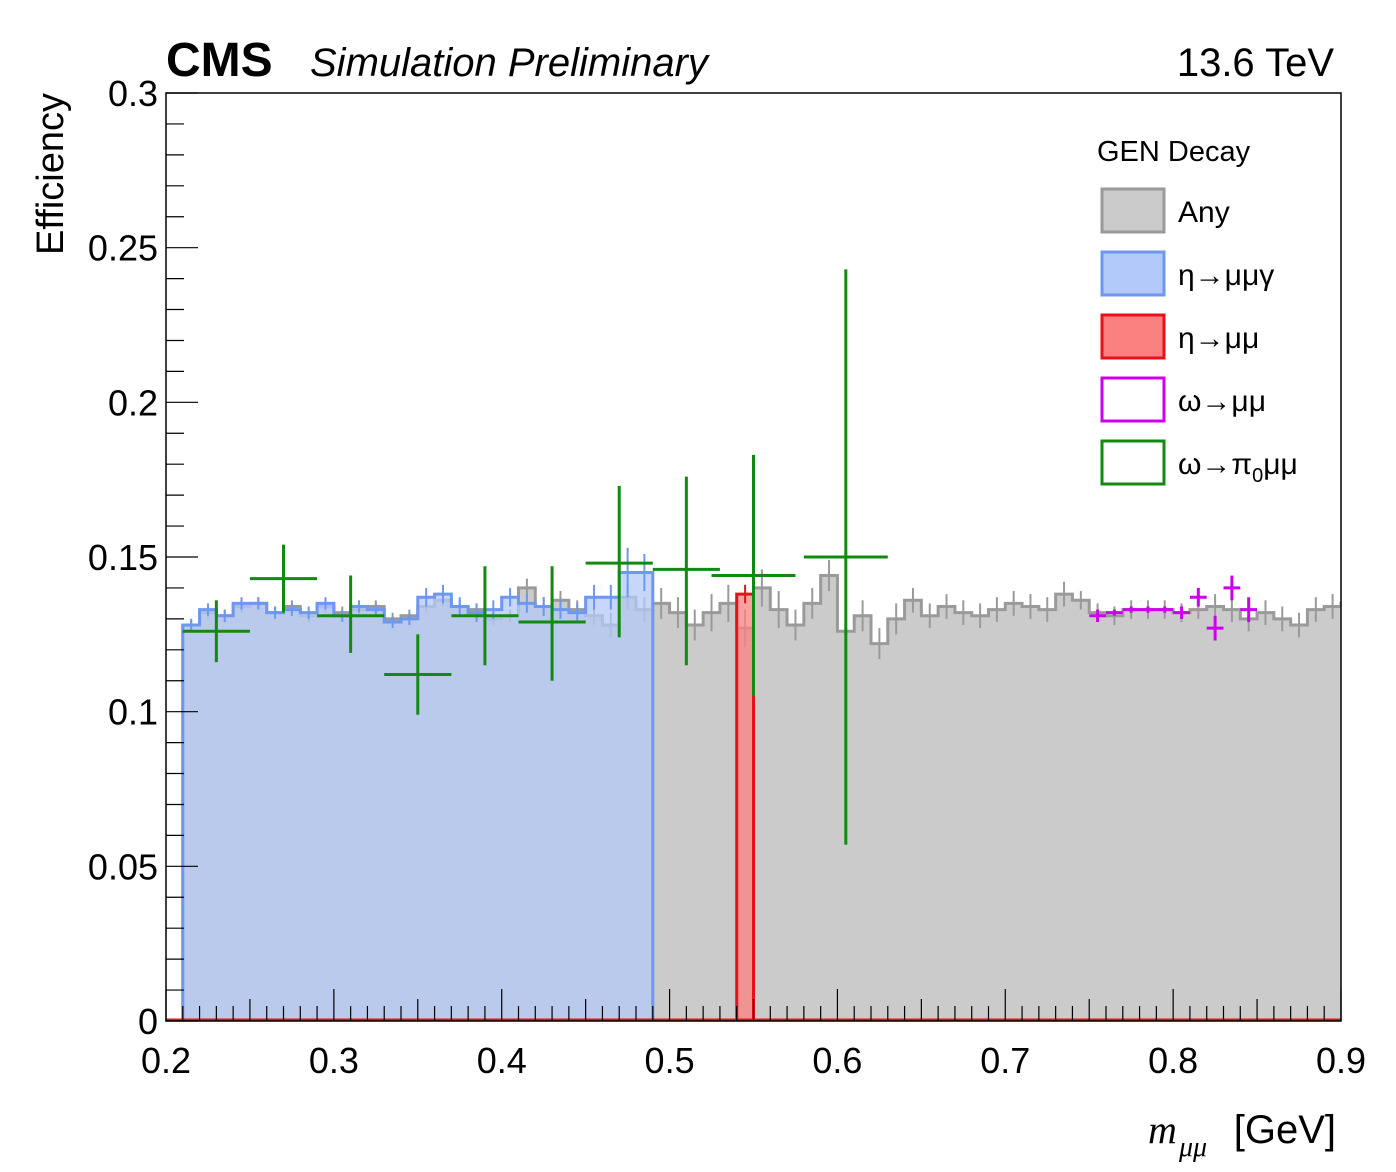  I want to click on legend-entry-omega-to-mumu: ω→μμ, so click(1183, 399).